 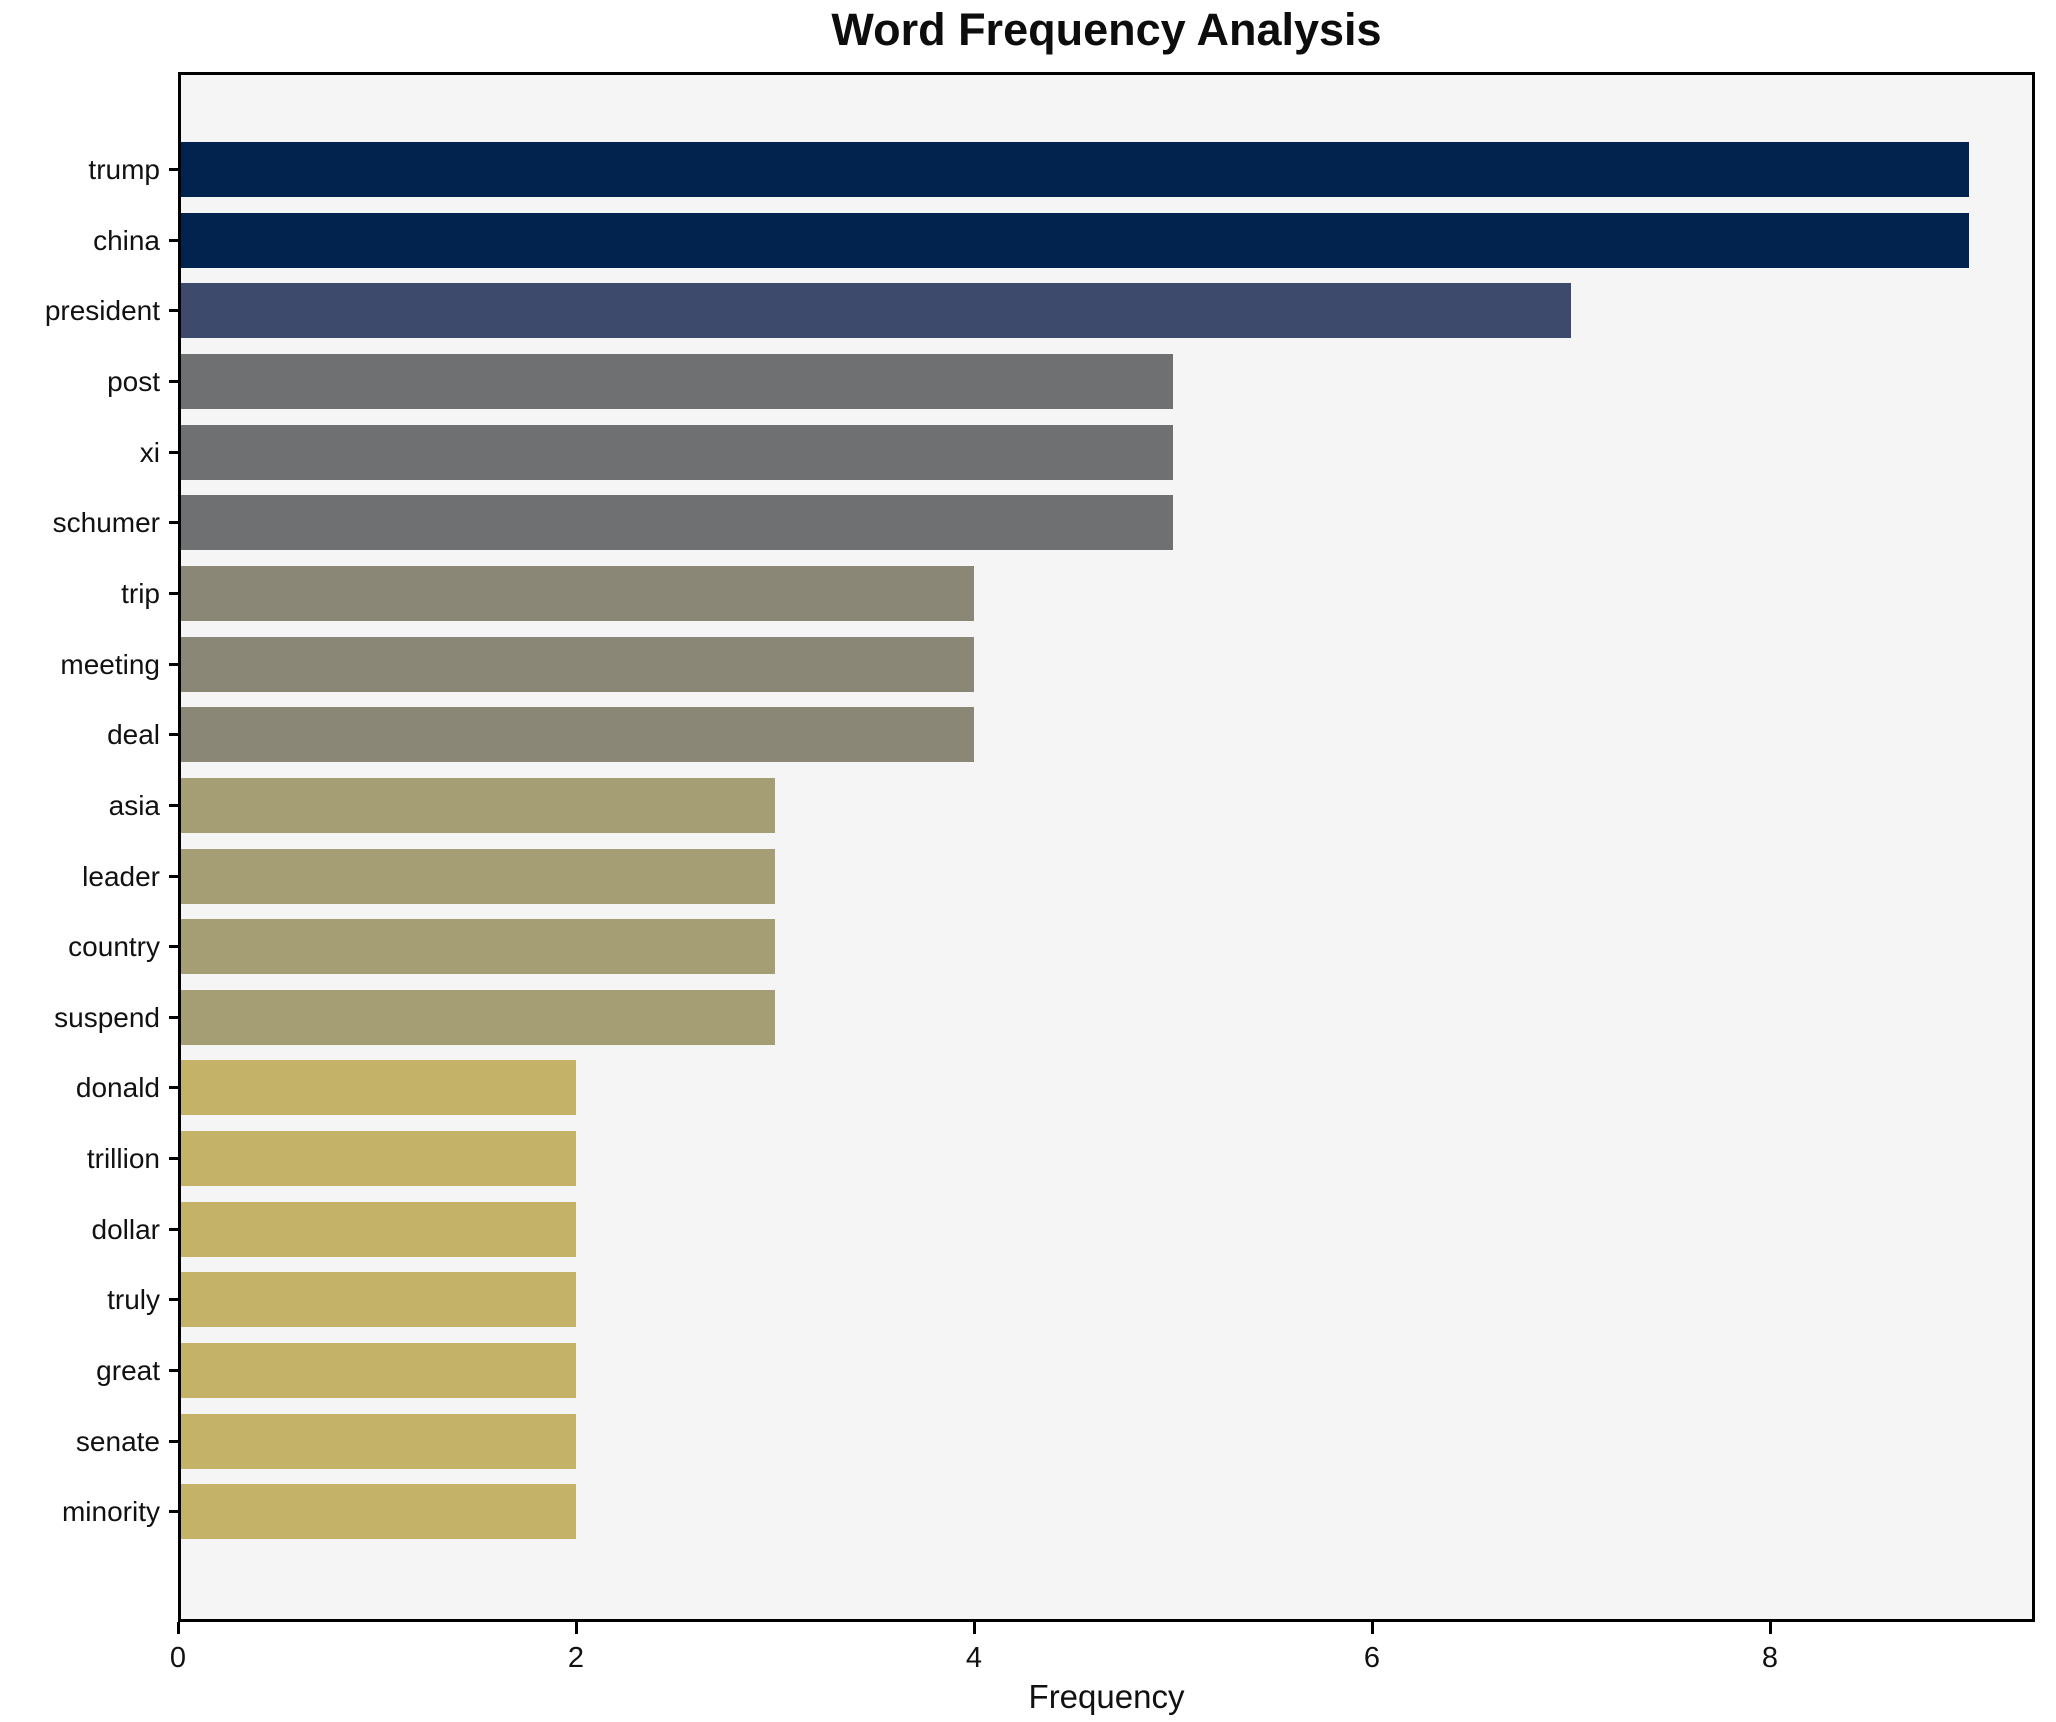 What do you see at coordinates (178, 1658) in the screenshot?
I see `x-tick-label: 0` at bounding box center [178, 1658].